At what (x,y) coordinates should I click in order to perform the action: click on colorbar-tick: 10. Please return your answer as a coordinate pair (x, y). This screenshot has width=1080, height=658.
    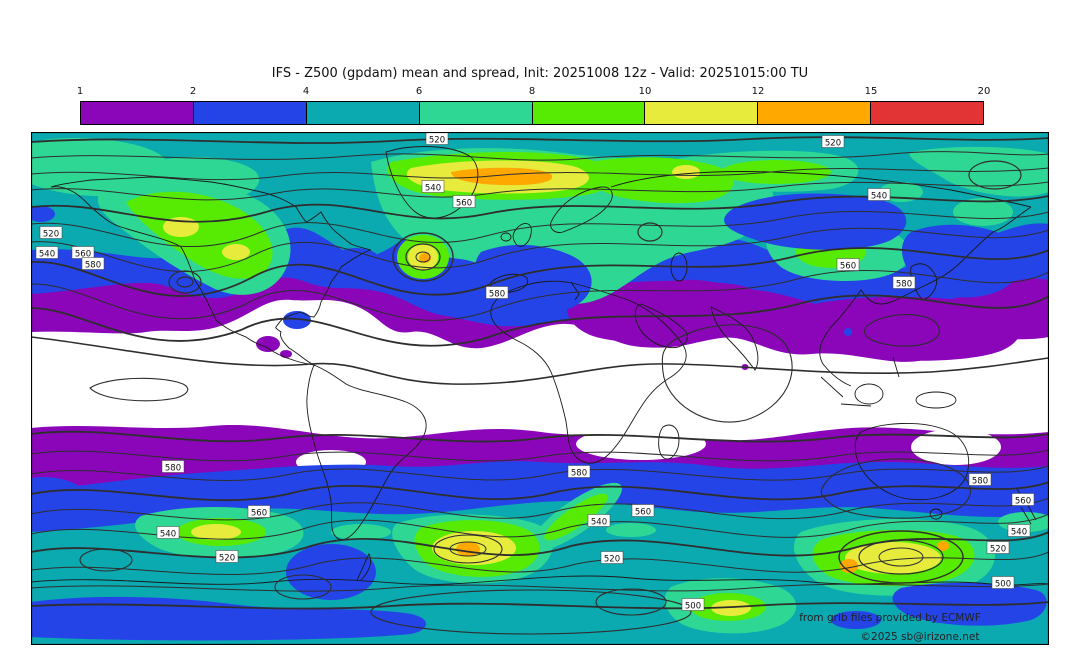
    Looking at the image, I should click on (645, 91).